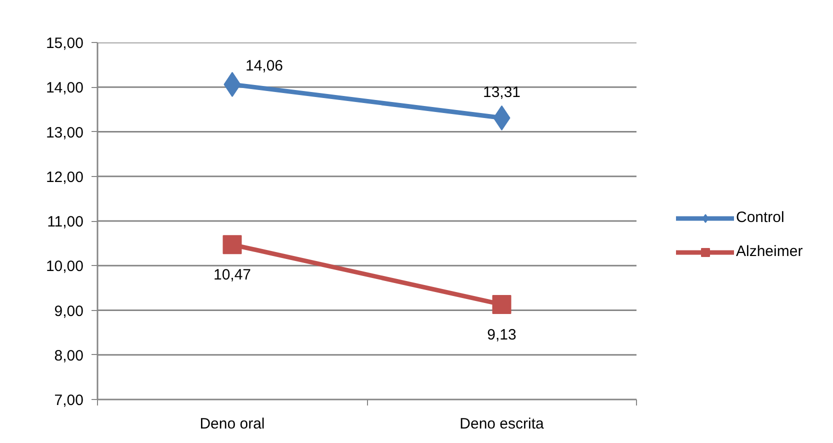 This screenshot has height=443, width=833. What do you see at coordinates (65, 177) in the screenshot?
I see `y-tick-label: 12,00` at bounding box center [65, 177].